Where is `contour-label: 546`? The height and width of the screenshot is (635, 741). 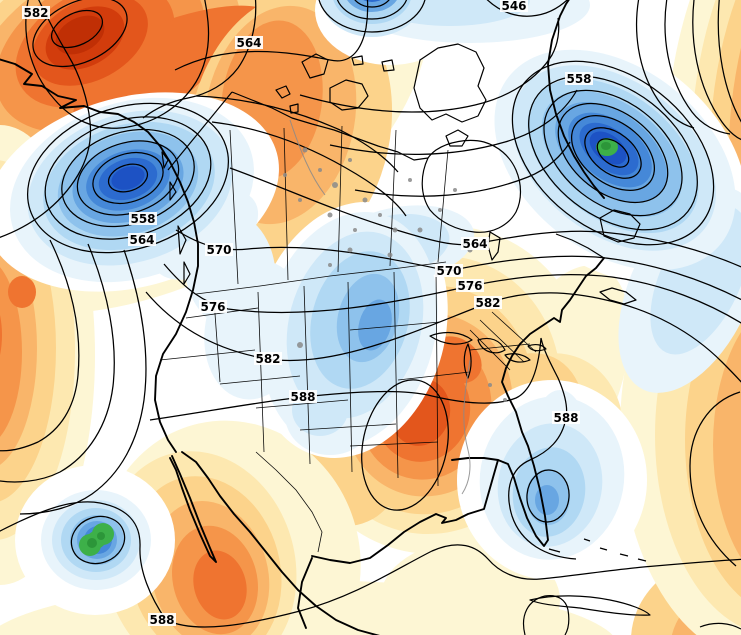
contour-label: 546 is located at coordinates (514, 6).